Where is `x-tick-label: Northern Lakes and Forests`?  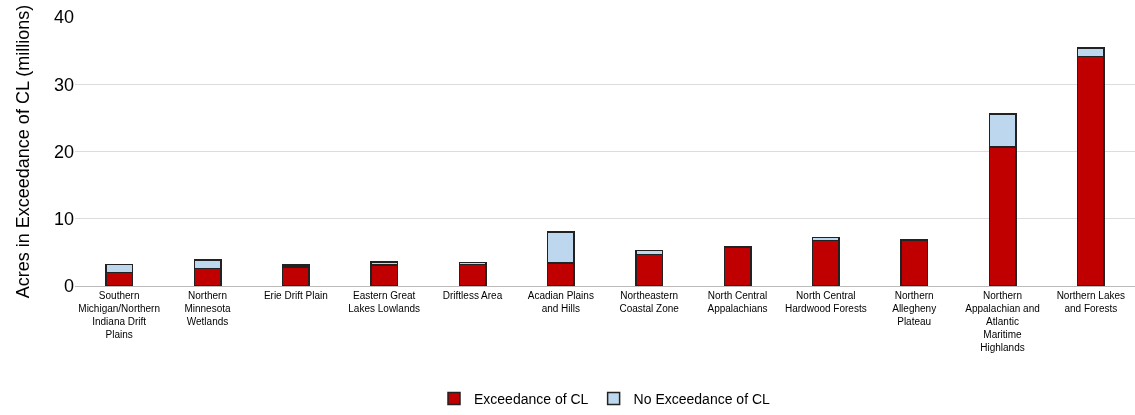
x-tick-label: Northern Lakes and Forests is located at coordinates (1091, 302).